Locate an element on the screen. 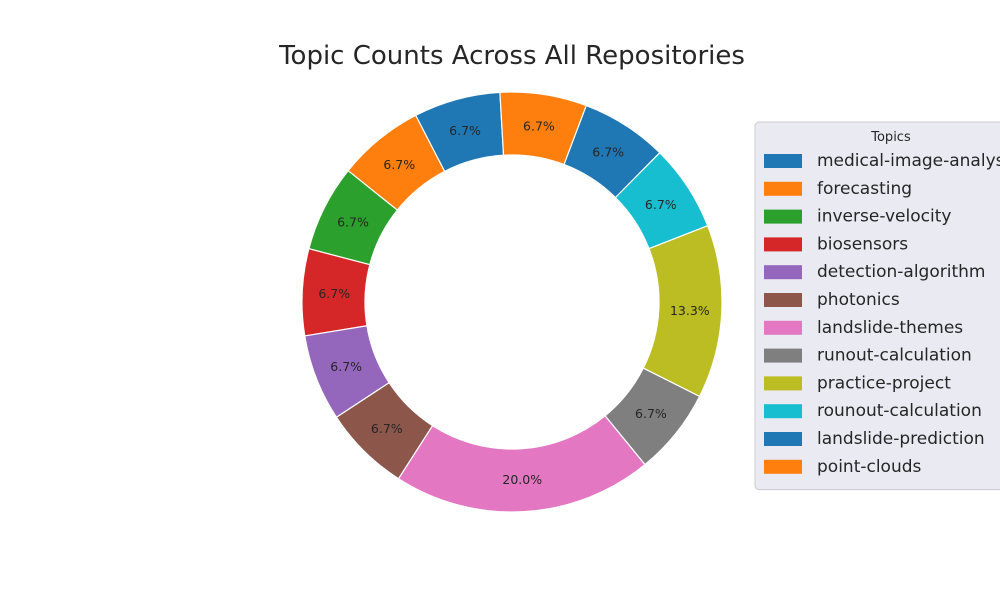 The height and width of the screenshot is (600, 1000). pct-label-runout-calculation: 6.7% is located at coordinates (651, 413).